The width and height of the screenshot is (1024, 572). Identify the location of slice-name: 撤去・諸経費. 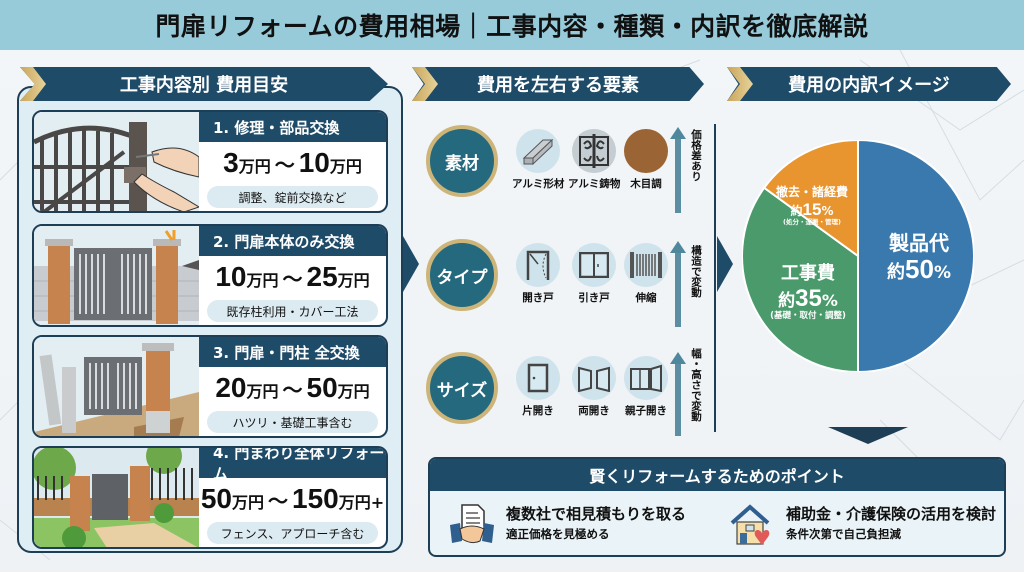
(811, 192).